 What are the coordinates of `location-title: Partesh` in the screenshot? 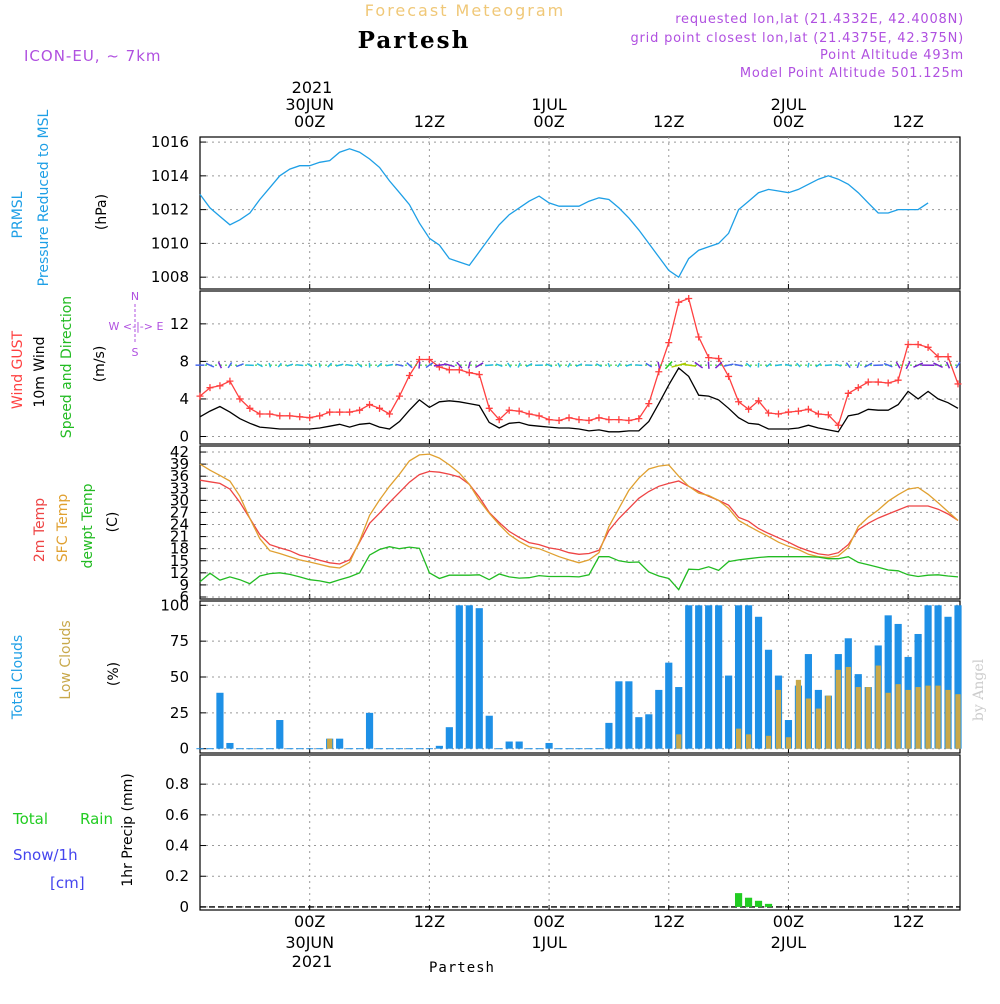 It's located at (414, 40).